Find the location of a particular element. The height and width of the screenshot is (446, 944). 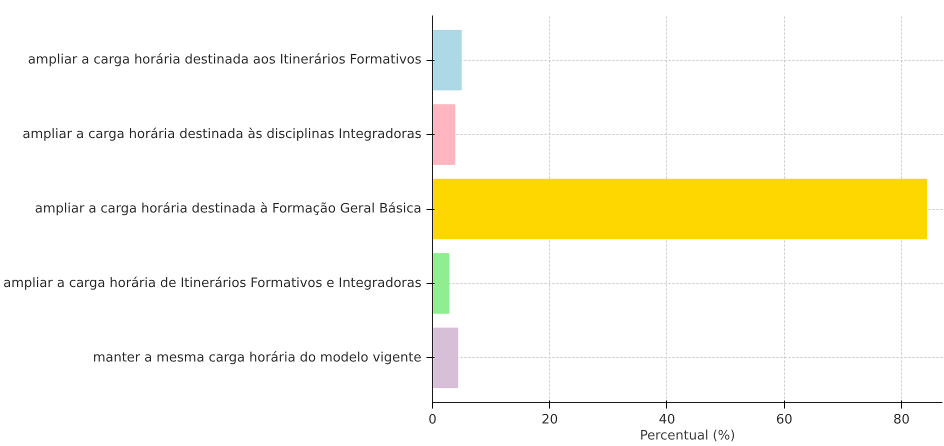

y-tick-label: ampliar a carga horária destinada às disciplinas Integradoras is located at coordinates (222, 134).